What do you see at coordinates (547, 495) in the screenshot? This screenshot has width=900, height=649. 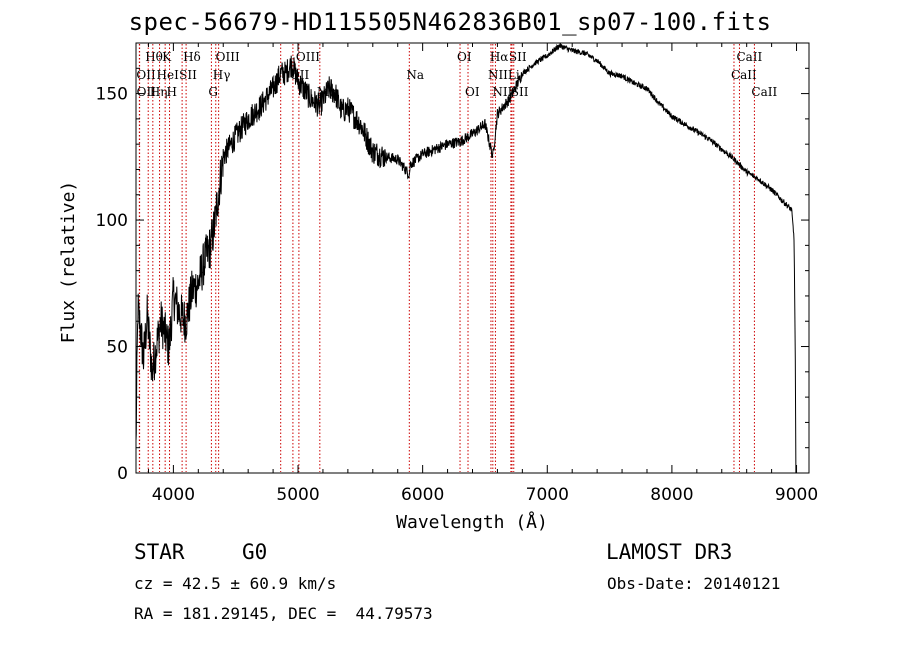 I see `x-tick-label: 7000` at bounding box center [547, 495].